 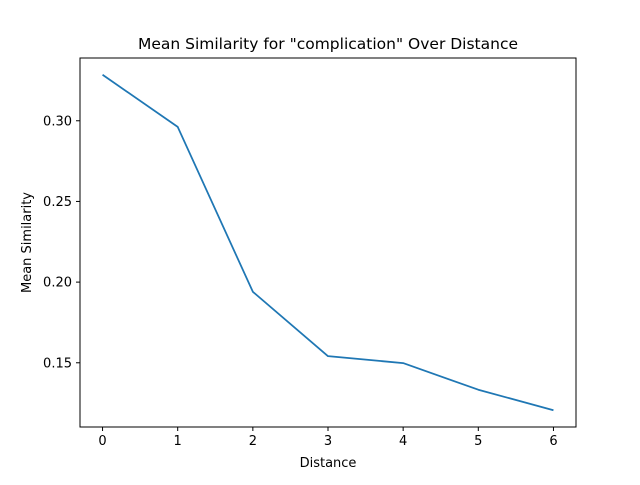 I want to click on y-axis-label: Mean Similarity, so click(x=27, y=242).